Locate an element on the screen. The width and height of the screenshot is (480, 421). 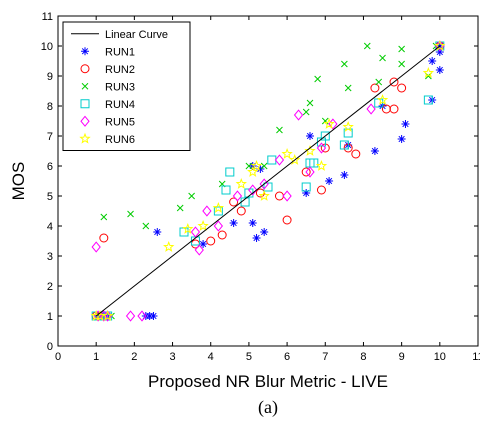
x-tick-label: 5 is located at coordinates (249, 357).